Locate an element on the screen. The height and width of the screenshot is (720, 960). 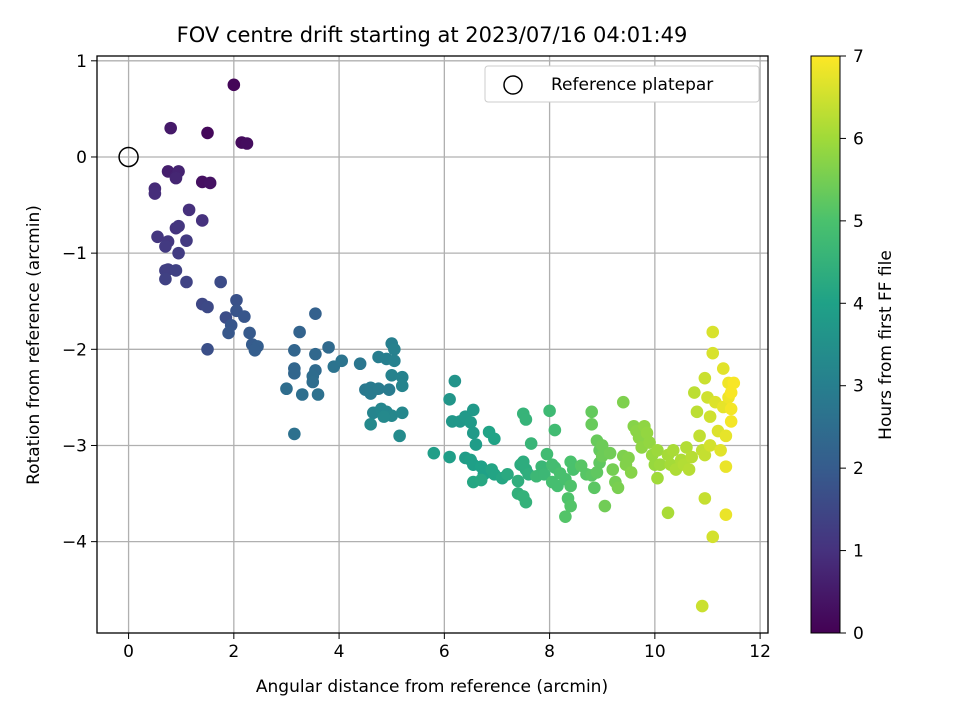
y-axis-ticks: 1 0 −1 −2 −3 −4 is located at coordinates (79, 302).